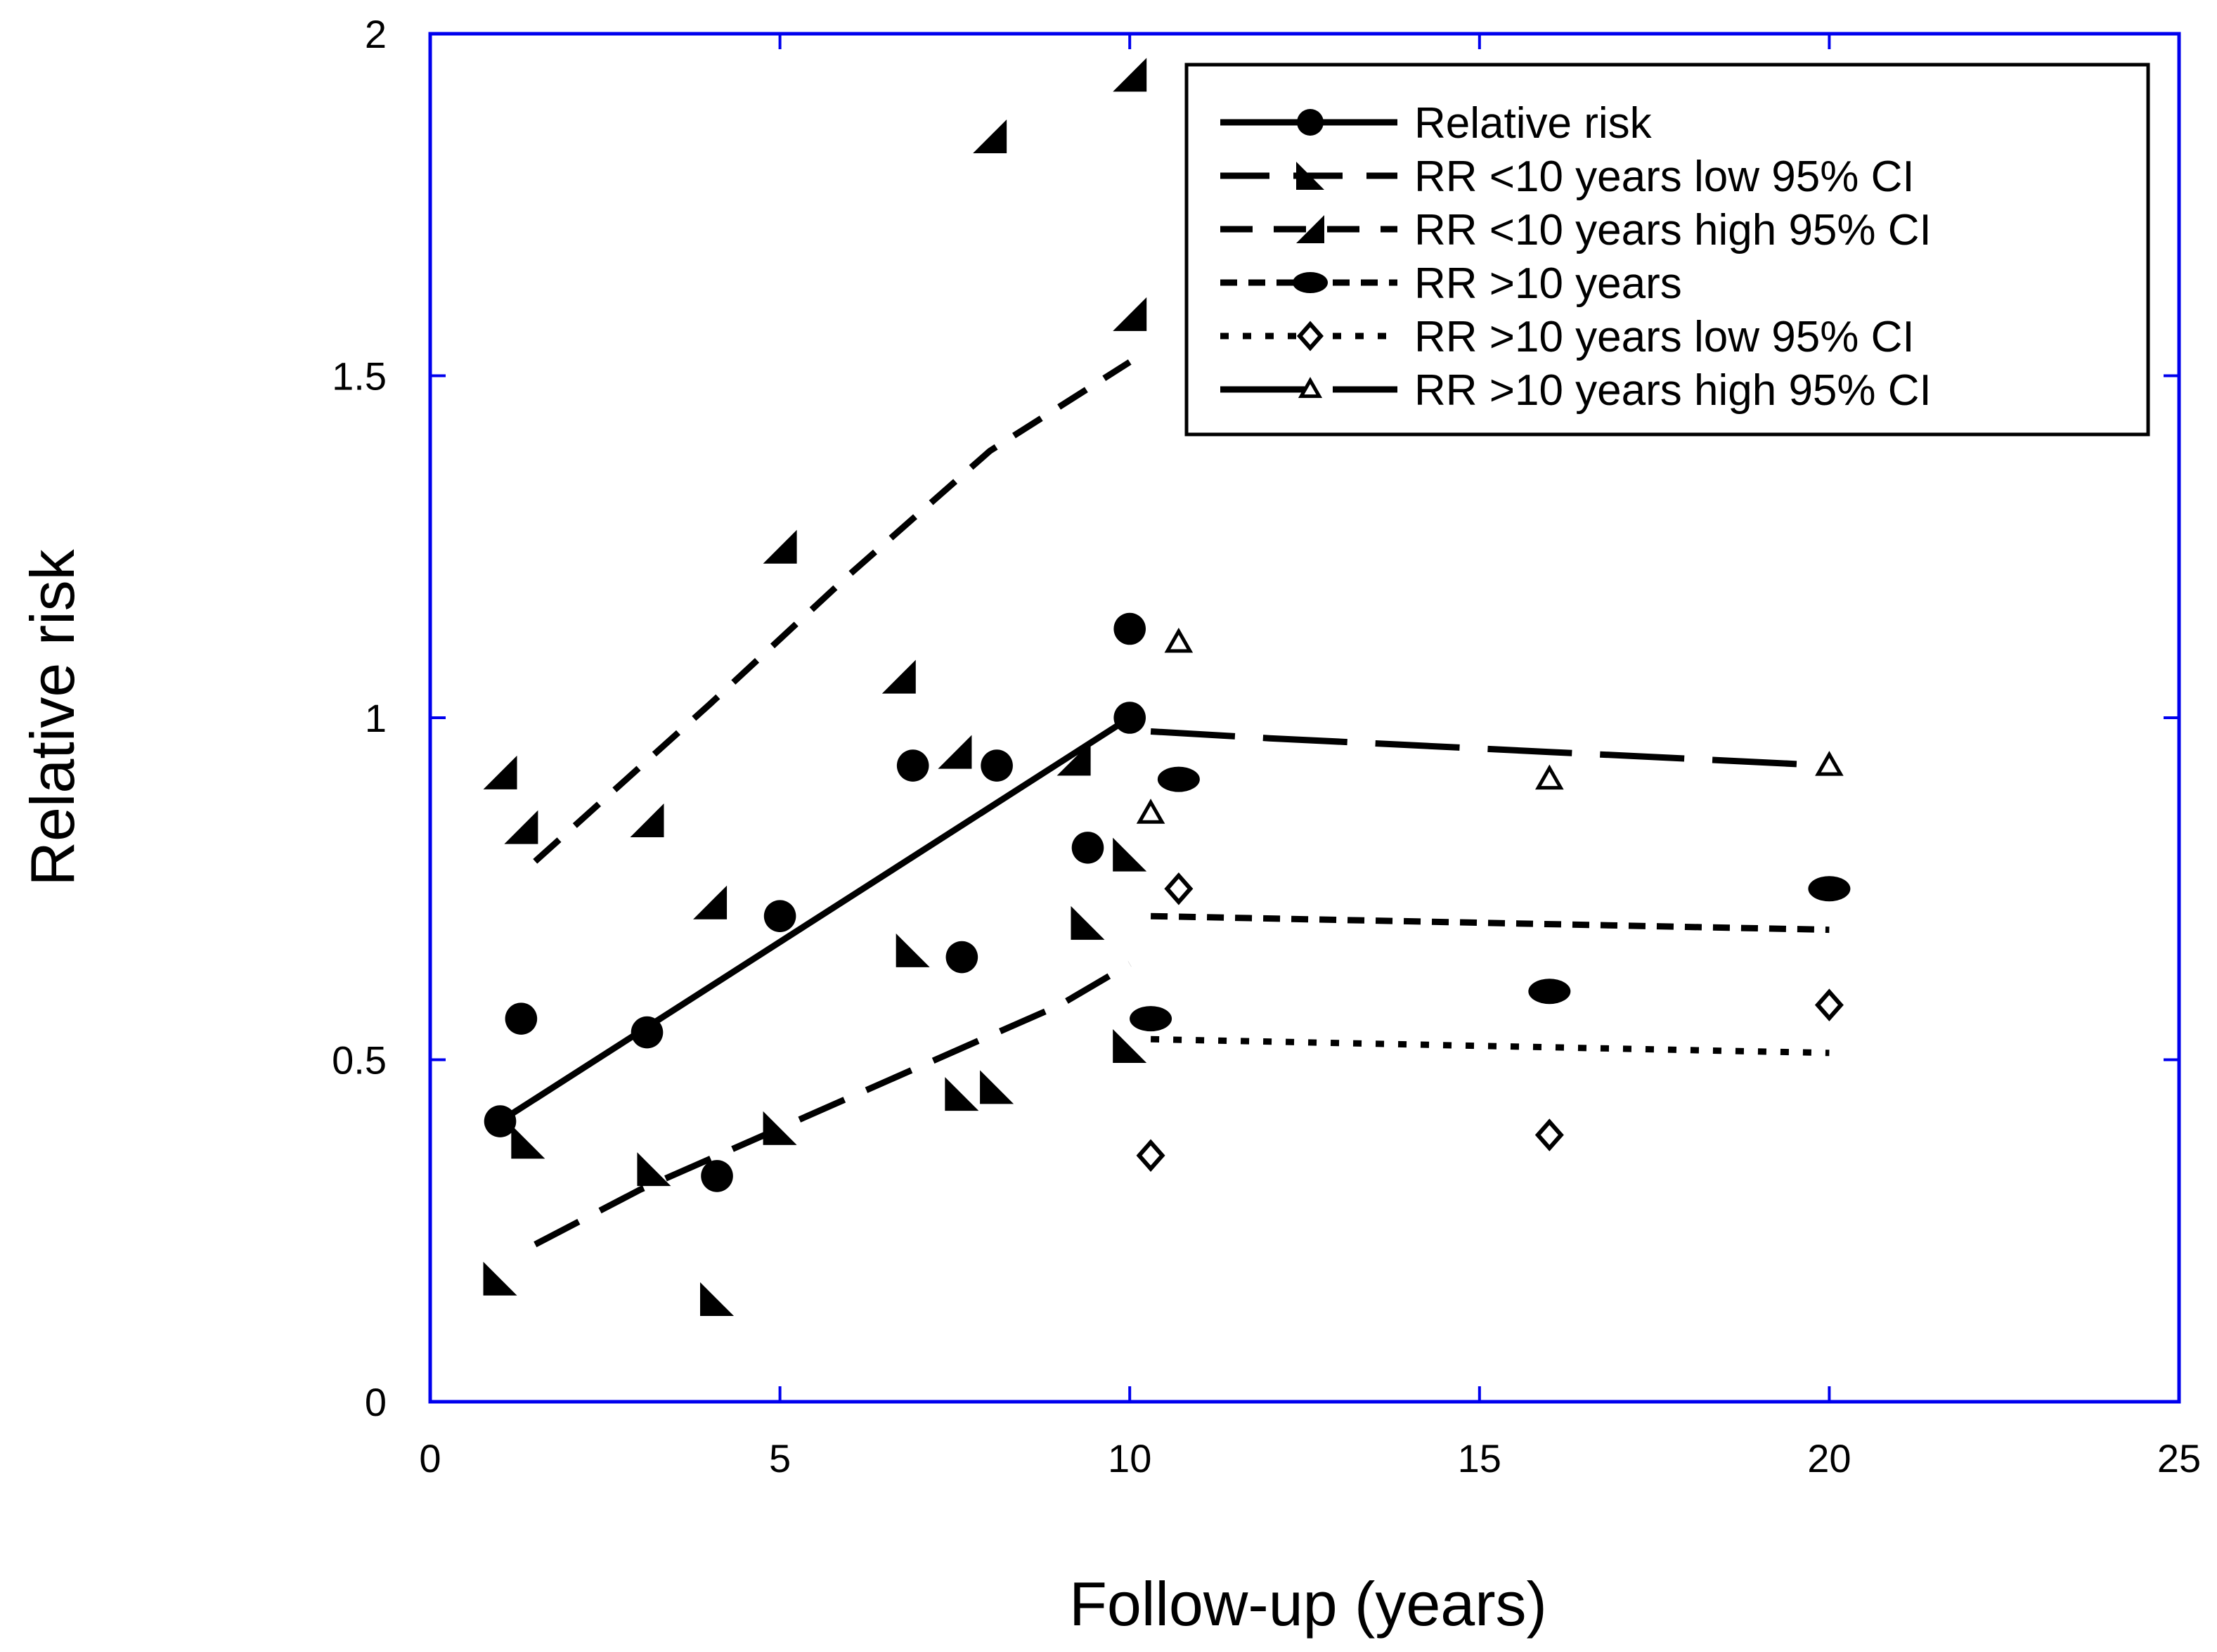  I want to click on legend-item-4: RR >10 years low 95% CI, so click(1567, 337).